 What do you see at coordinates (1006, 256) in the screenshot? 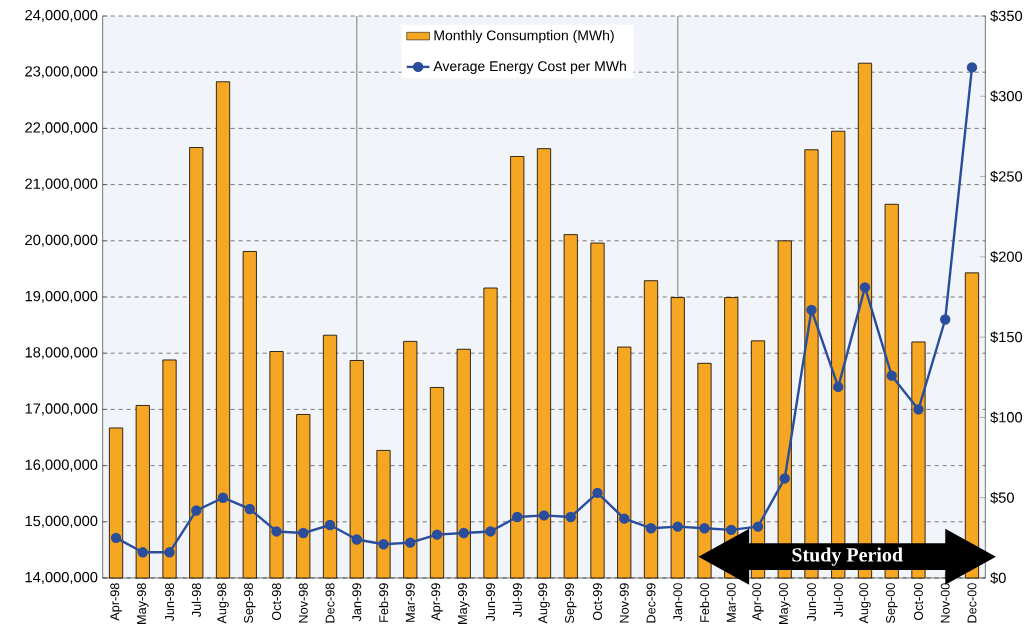
I see `y2-tick-label: $200` at bounding box center [1006, 256].